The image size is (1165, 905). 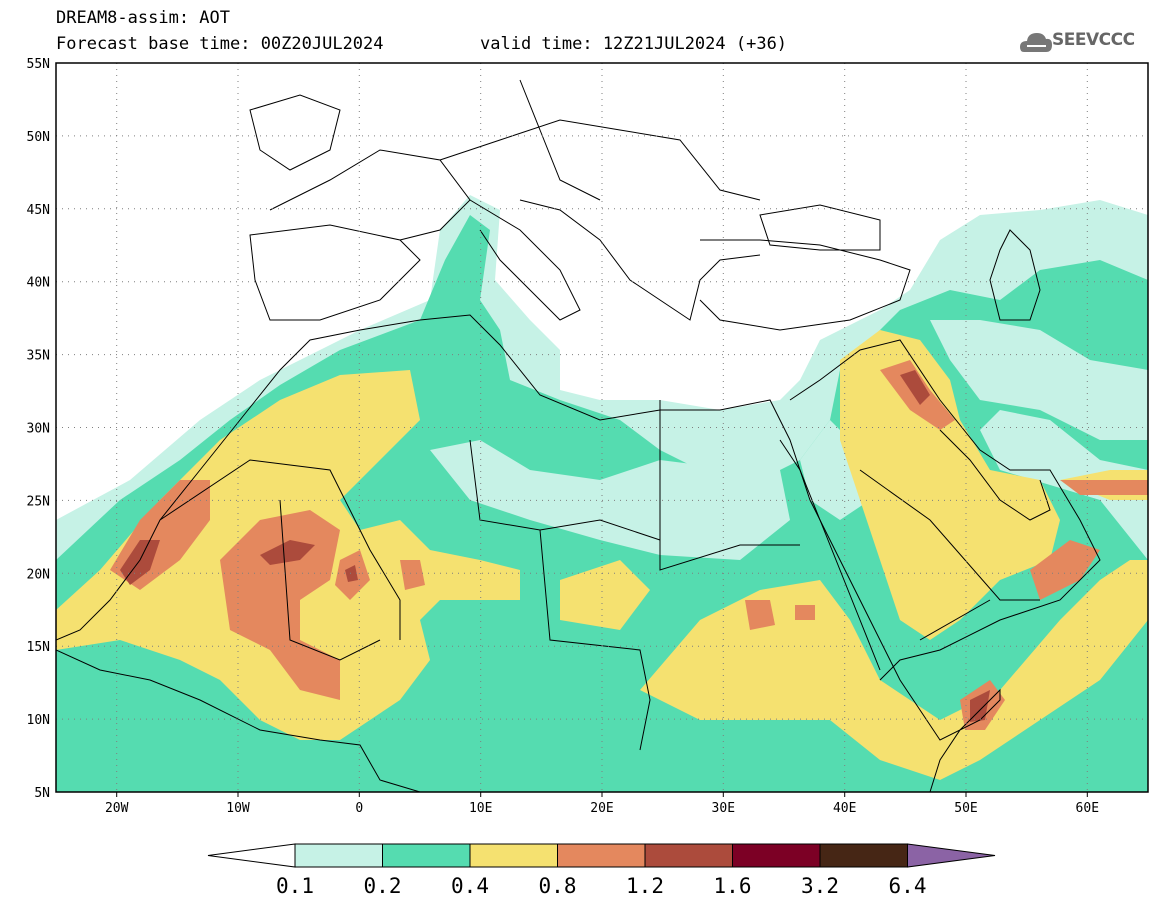 What do you see at coordinates (351, 573) in the screenshot?
I see `aot-contour-1.2-c` at bounding box center [351, 573].